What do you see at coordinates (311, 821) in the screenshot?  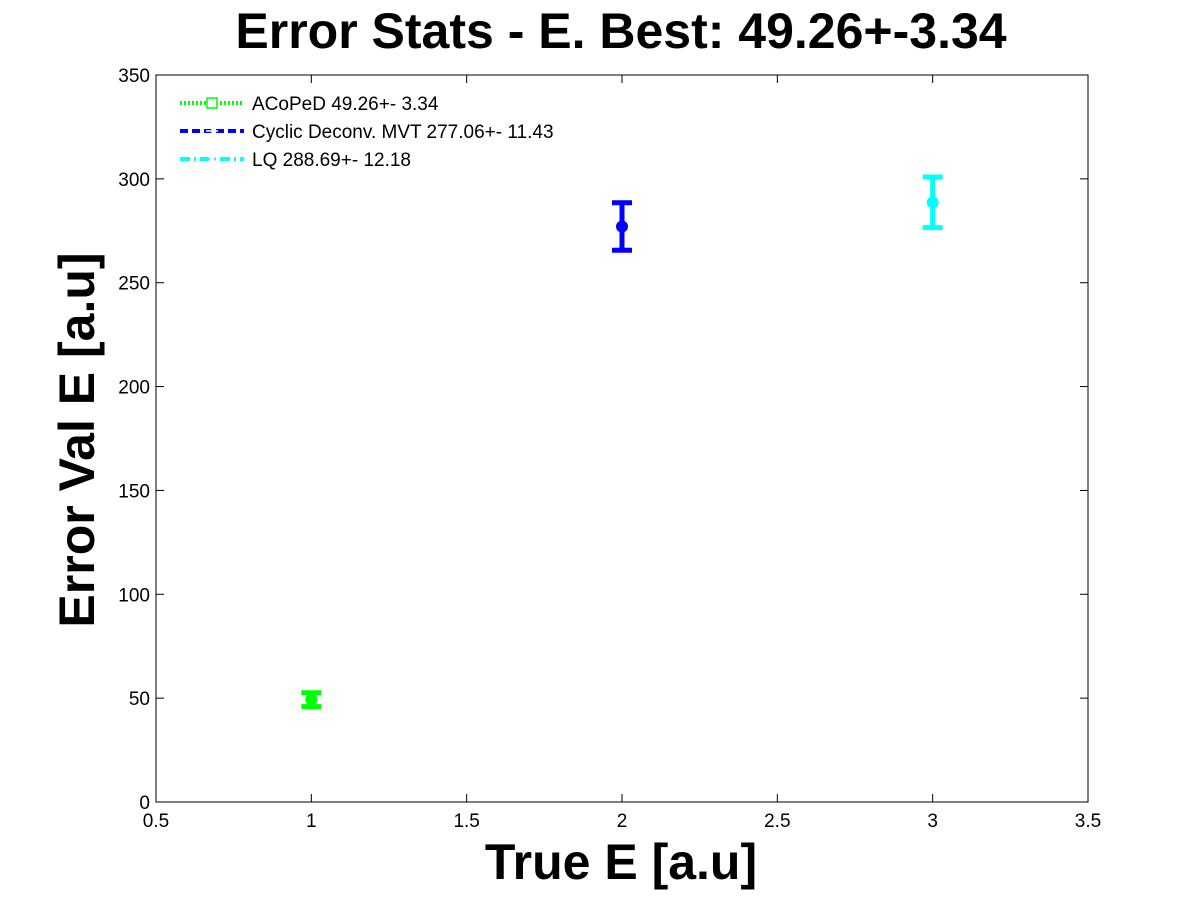 I see `x-tick-label: 1` at bounding box center [311, 821].